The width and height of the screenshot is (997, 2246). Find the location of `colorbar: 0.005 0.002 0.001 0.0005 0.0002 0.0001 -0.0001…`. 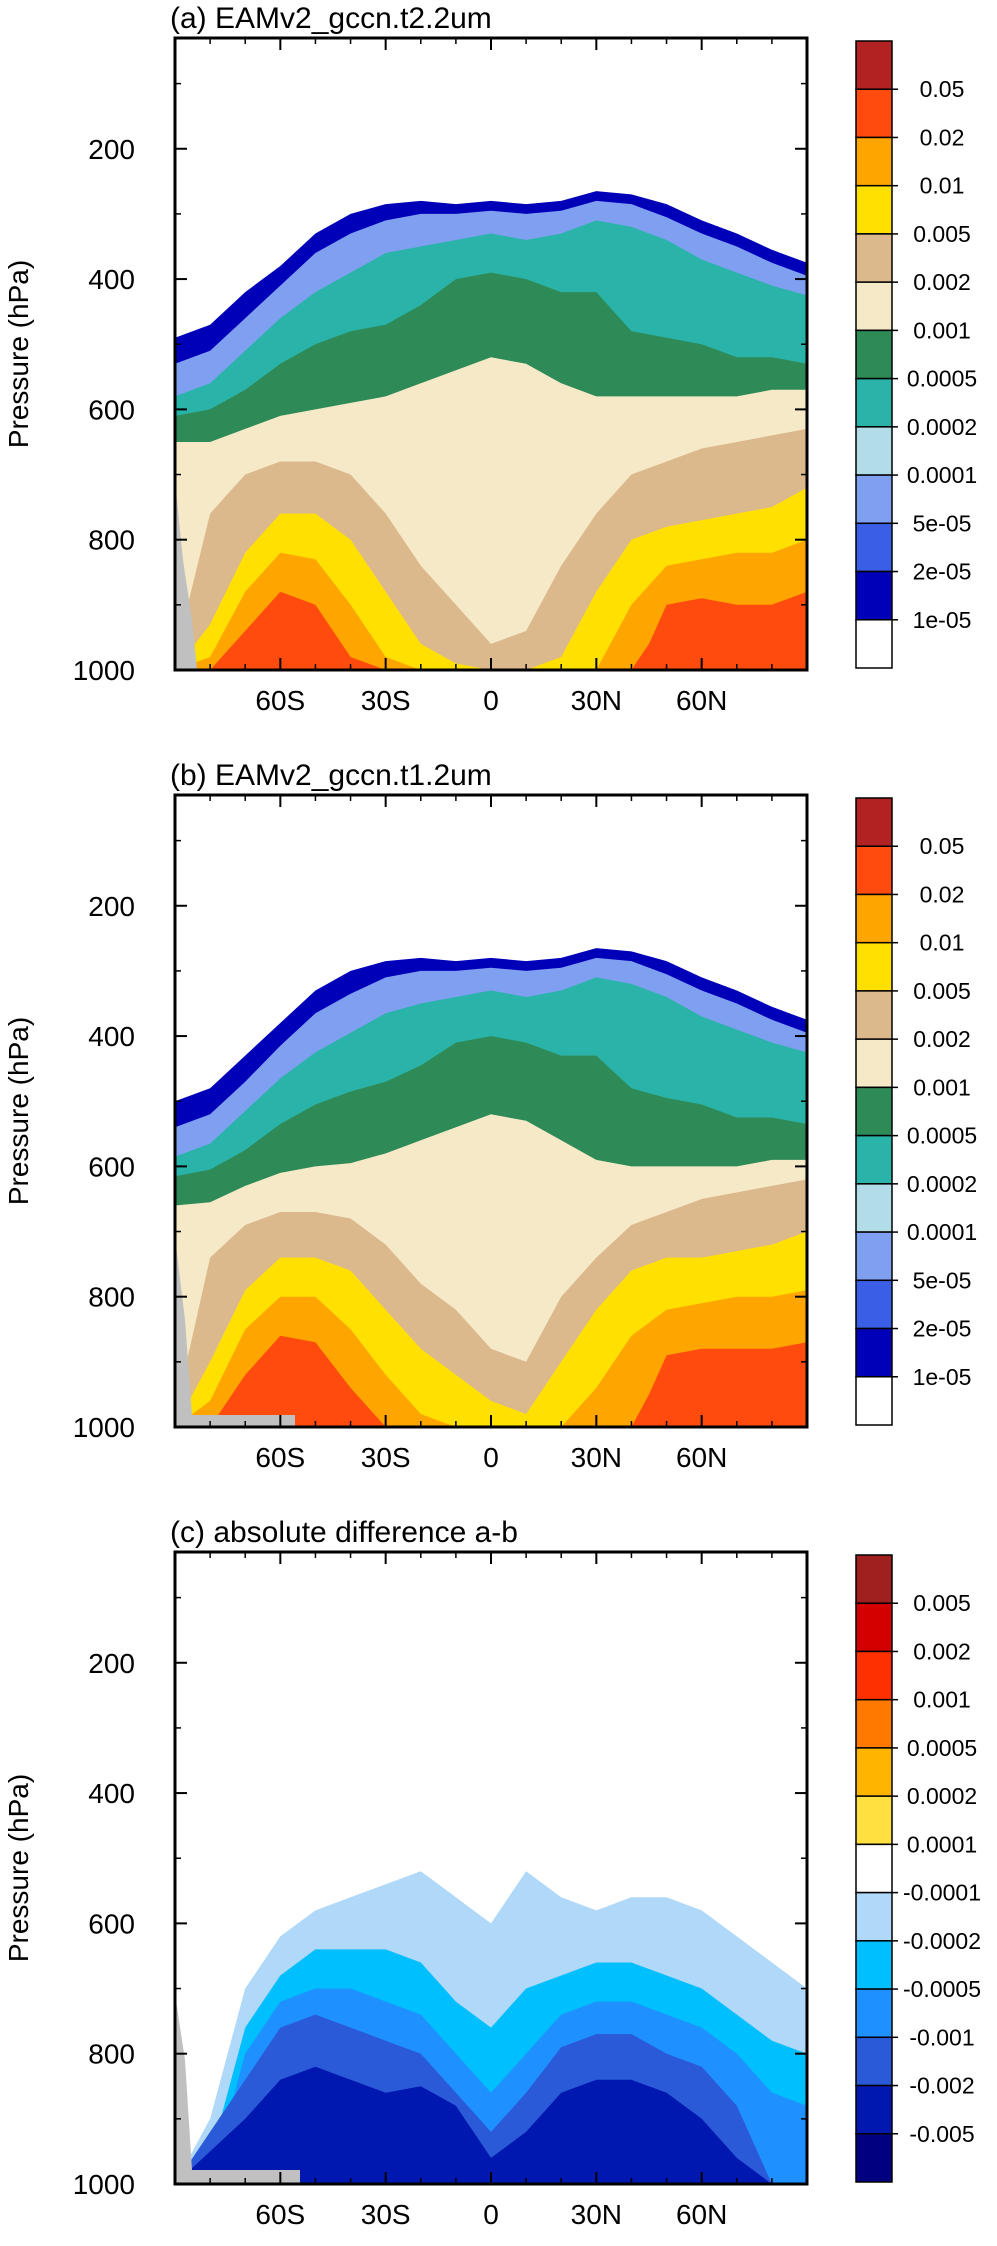

colorbar: 0.005 0.002 0.001 0.0005 0.0002 0.0001 -0.0001… is located at coordinates (918, 1868).